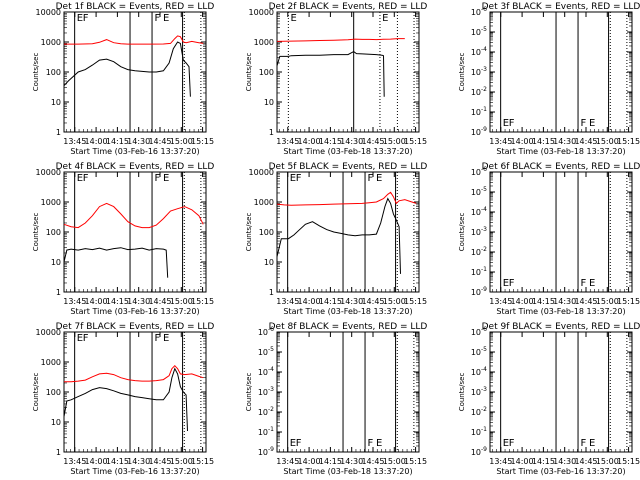 Image resolution: width=640 pixels, height=480 pixels. I want to click on panel-title: Det 4f BLACK = Events, RED = LLD, so click(135, 167).